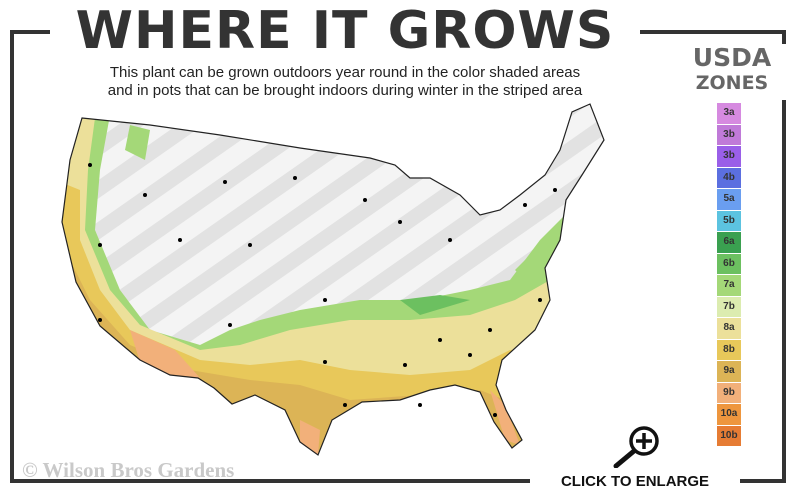 The width and height of the screenshot is (800, 500). What do you see at coordinates (729, 349) in the screenshot?
I see `legend-zone-8b: 8b` at bounding box center [729, 349].